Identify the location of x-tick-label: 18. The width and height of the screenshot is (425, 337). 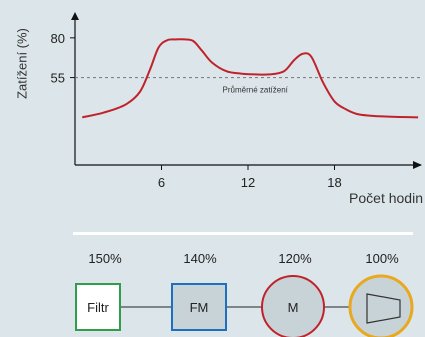
(334, 182).